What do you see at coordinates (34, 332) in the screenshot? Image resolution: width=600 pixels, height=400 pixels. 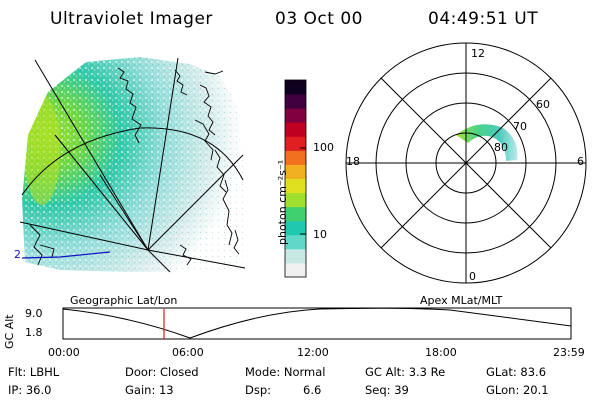 I see `gc-alt-tick-bottom: 1.8` at bounding box center [34, 332].